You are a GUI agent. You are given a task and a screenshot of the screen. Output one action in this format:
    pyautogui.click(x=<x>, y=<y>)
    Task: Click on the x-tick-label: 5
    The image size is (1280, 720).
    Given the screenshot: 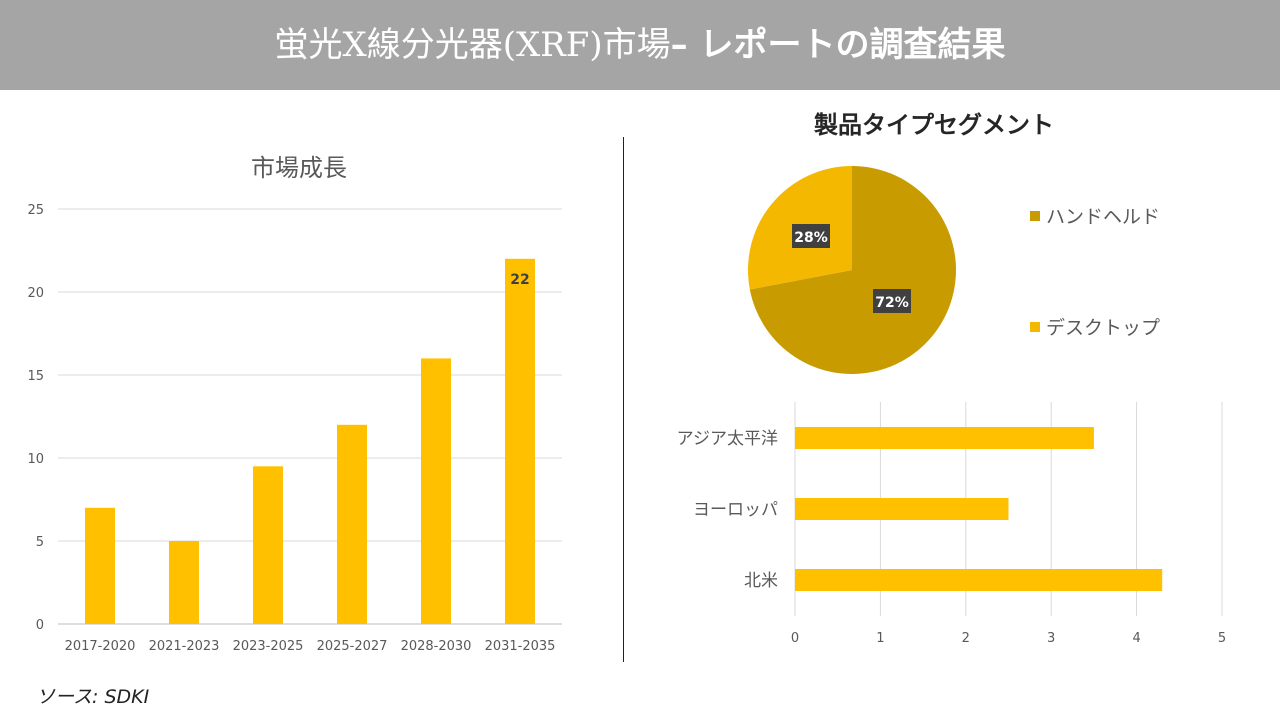 What is the action you would take?
    pyautogui.click(x=1222, y=638)
    